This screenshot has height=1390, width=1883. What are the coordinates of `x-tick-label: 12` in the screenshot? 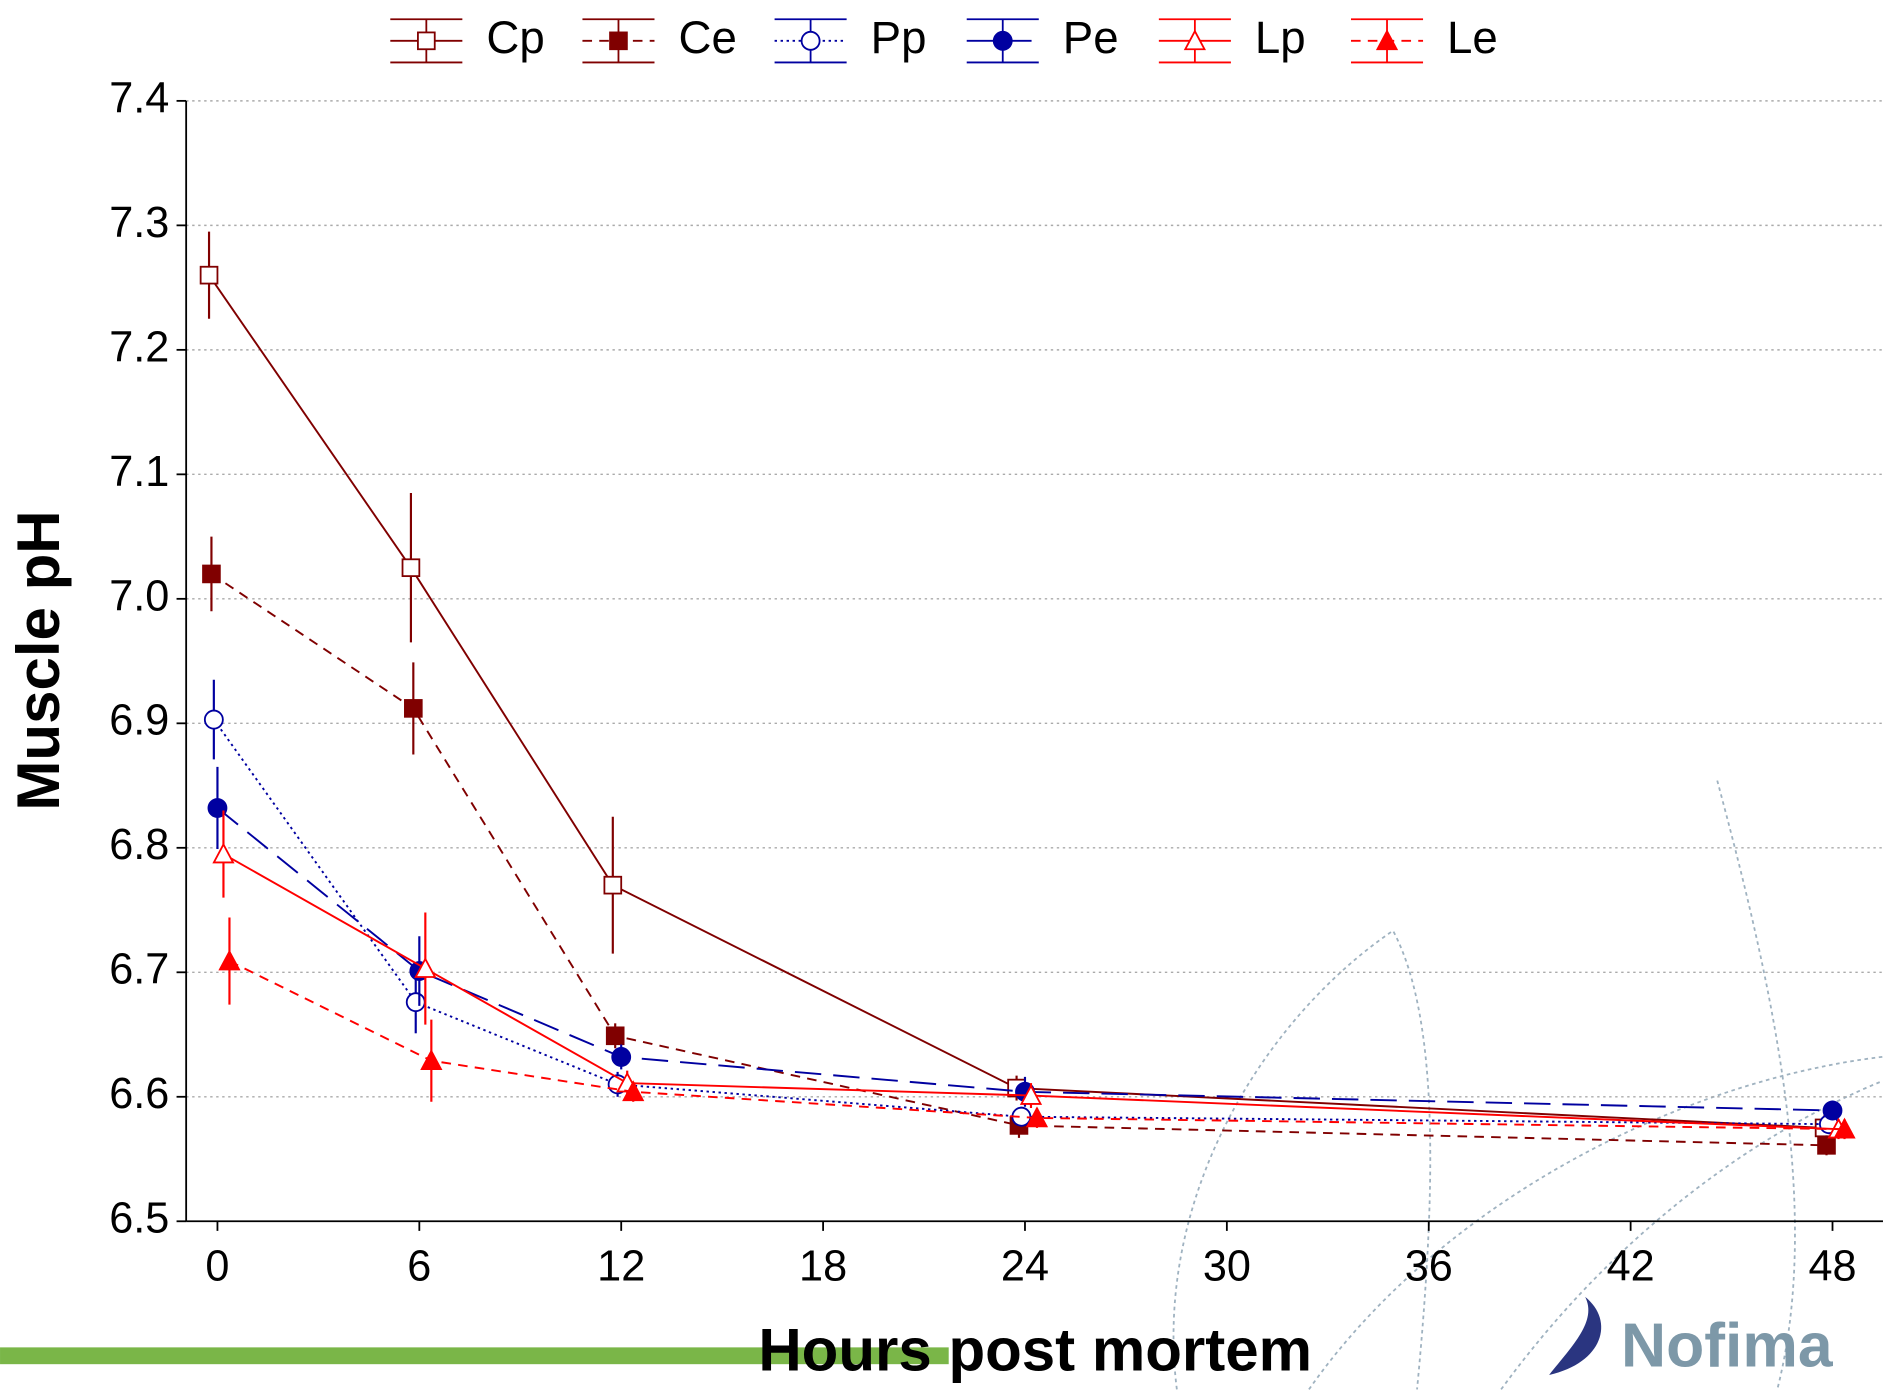 It's located at (621, 1267).